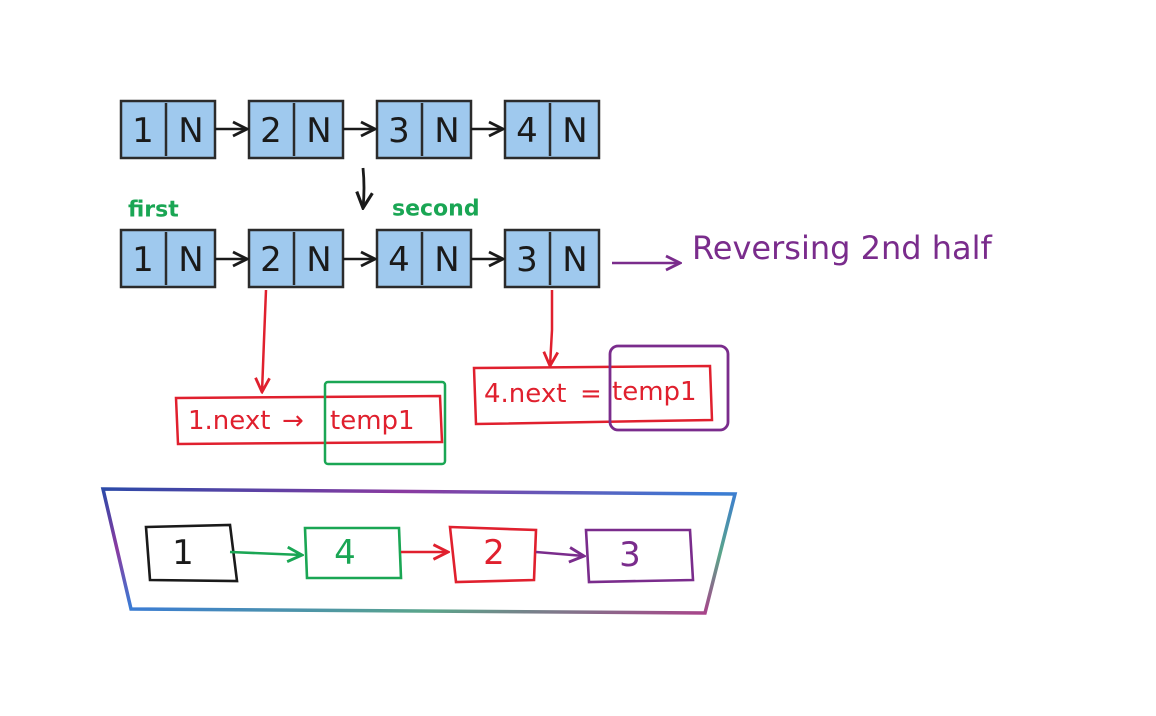 The height and width of the screenshot is (716, 1156). Describe the element at coordinates (363, 187) in the screenshot. I see `transform-arrow` at that location.